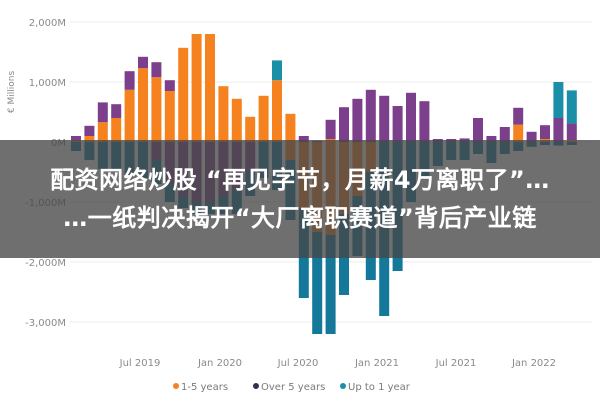 The width and height of the screenshot is (600, 400). I want to click on headline-line-2: …一纸判决揭开“大厂离职赛道”背后产业链, so click(300, 218).